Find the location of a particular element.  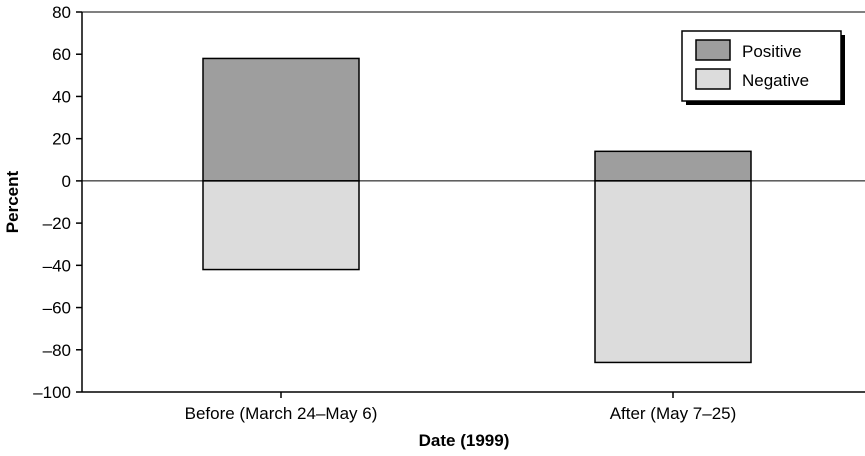

y-tick-label: –20 is located at coordinates (57, 223).